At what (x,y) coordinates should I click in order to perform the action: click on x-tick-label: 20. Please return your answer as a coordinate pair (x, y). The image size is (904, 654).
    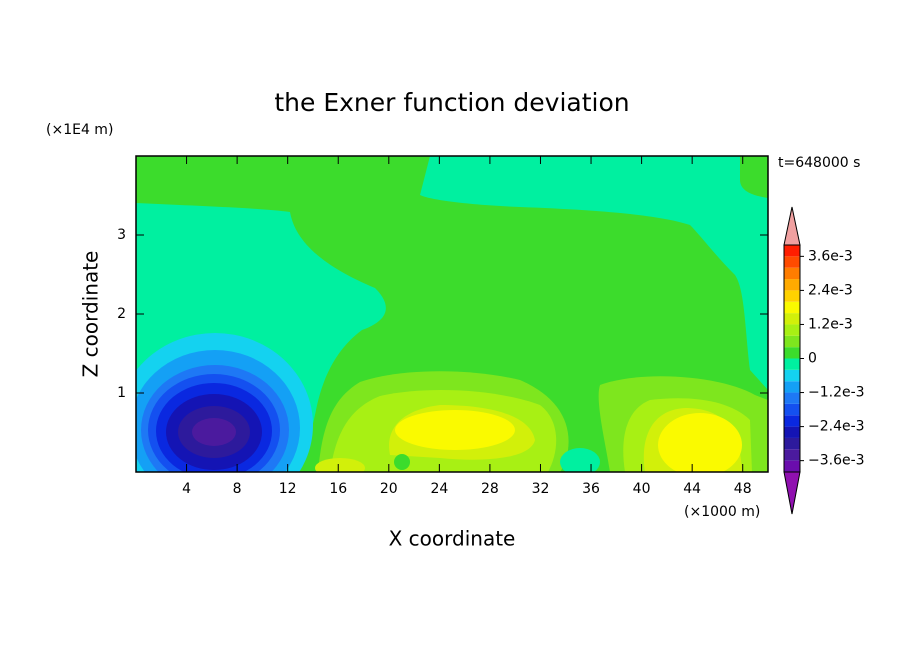
    Looking at the image, I should click on (389, 489).